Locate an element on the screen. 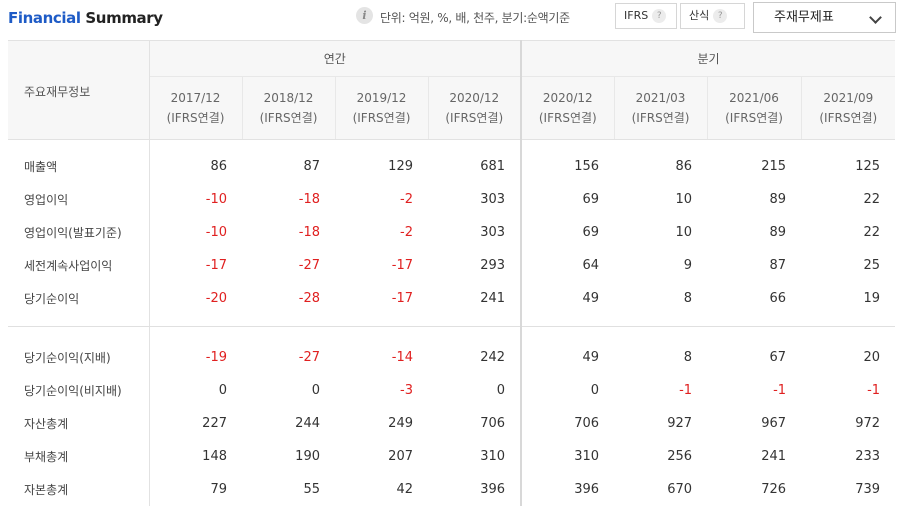 This screenshot has width=903, height=508. value-cell: 256 is located at coordinates (680, 456).